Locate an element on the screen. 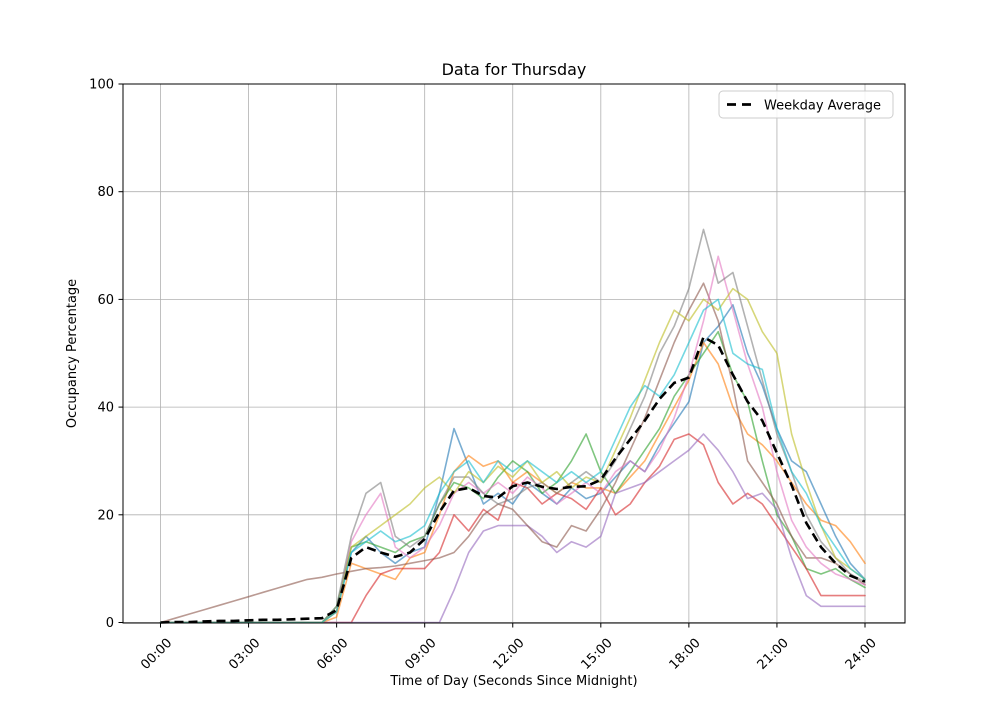 The image size is (1000, 704). x-tick-label: 03:00 is located at coordinates (244, 654).